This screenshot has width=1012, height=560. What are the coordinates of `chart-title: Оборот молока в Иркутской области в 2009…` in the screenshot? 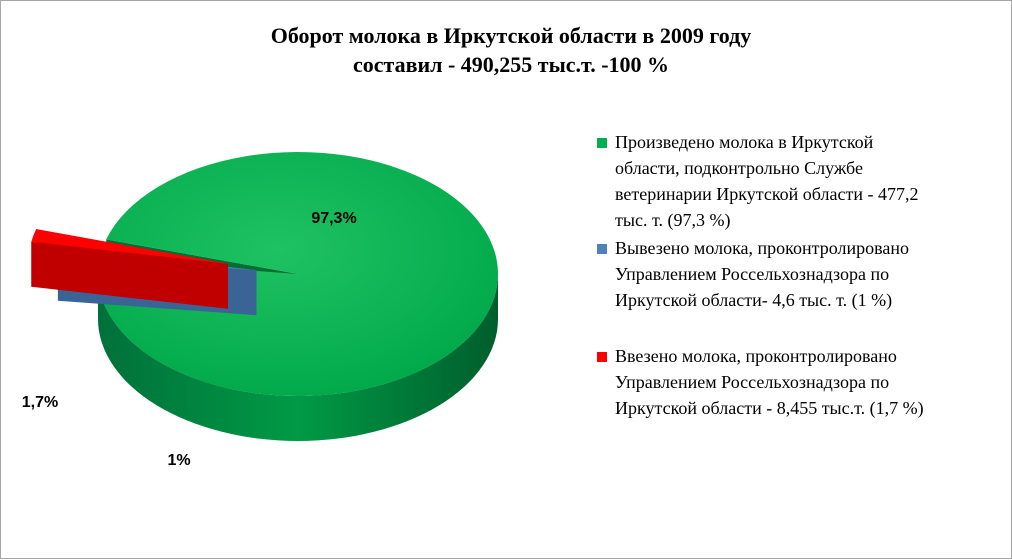 It's located at (511, 50).